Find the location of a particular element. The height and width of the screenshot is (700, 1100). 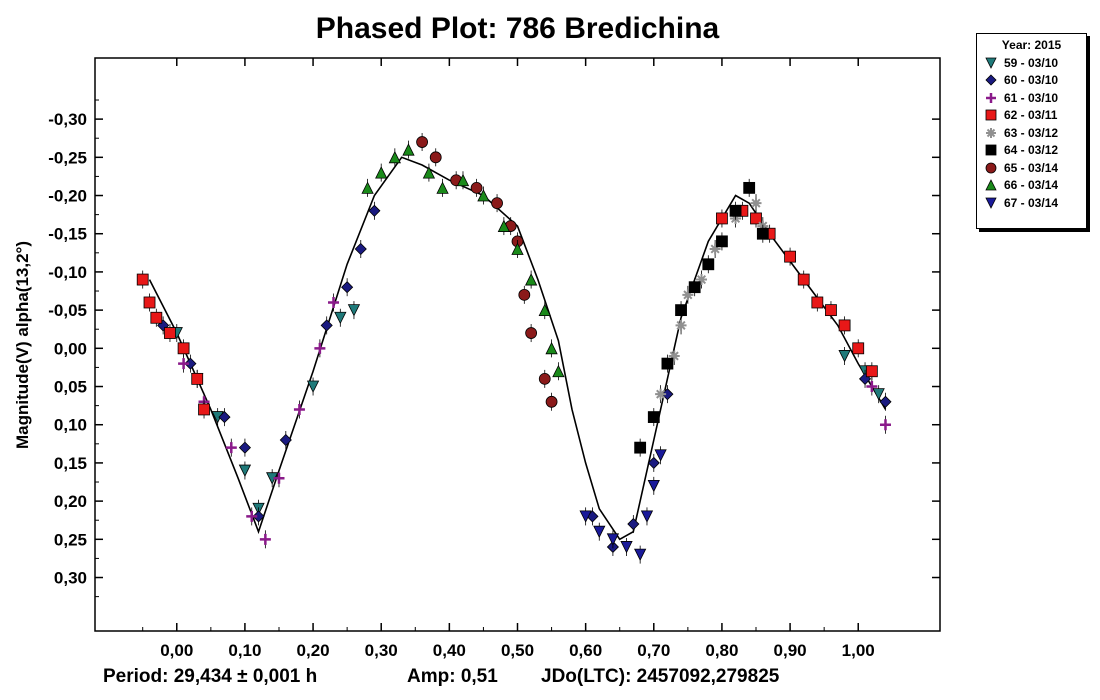

legend-item: 67 - 03/14 is located at coordinates (1031, 203).